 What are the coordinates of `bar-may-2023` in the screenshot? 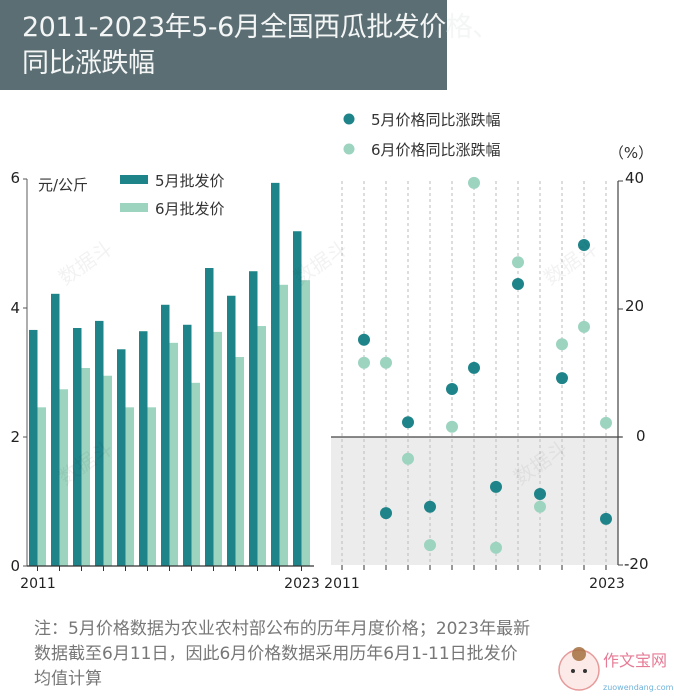 It's located at (297, 398).